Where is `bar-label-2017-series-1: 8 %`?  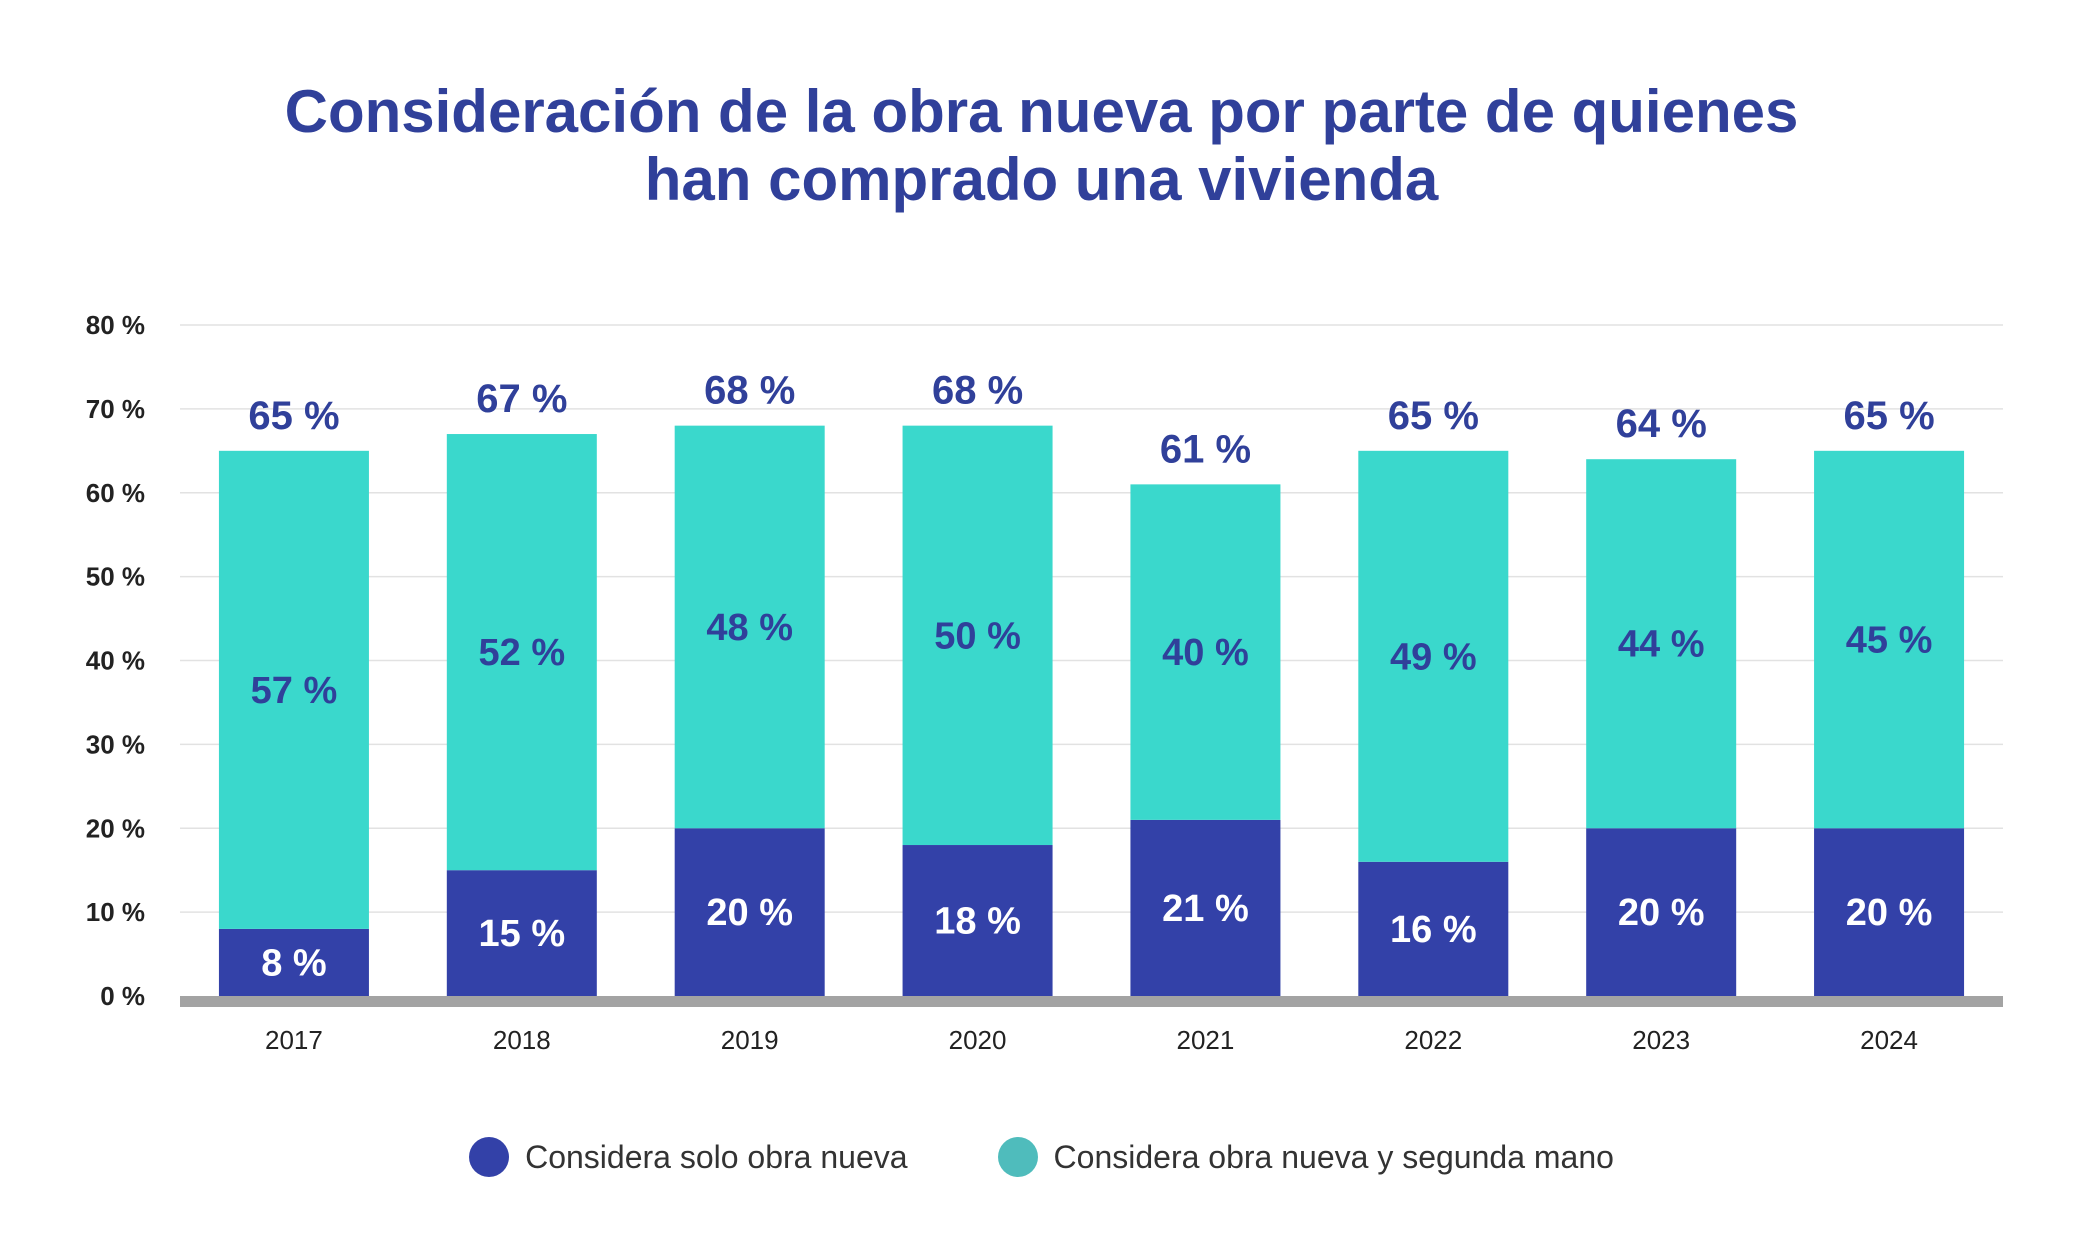 bar-label-2017-series-1: 8 % is located at coordinates (293, 963).